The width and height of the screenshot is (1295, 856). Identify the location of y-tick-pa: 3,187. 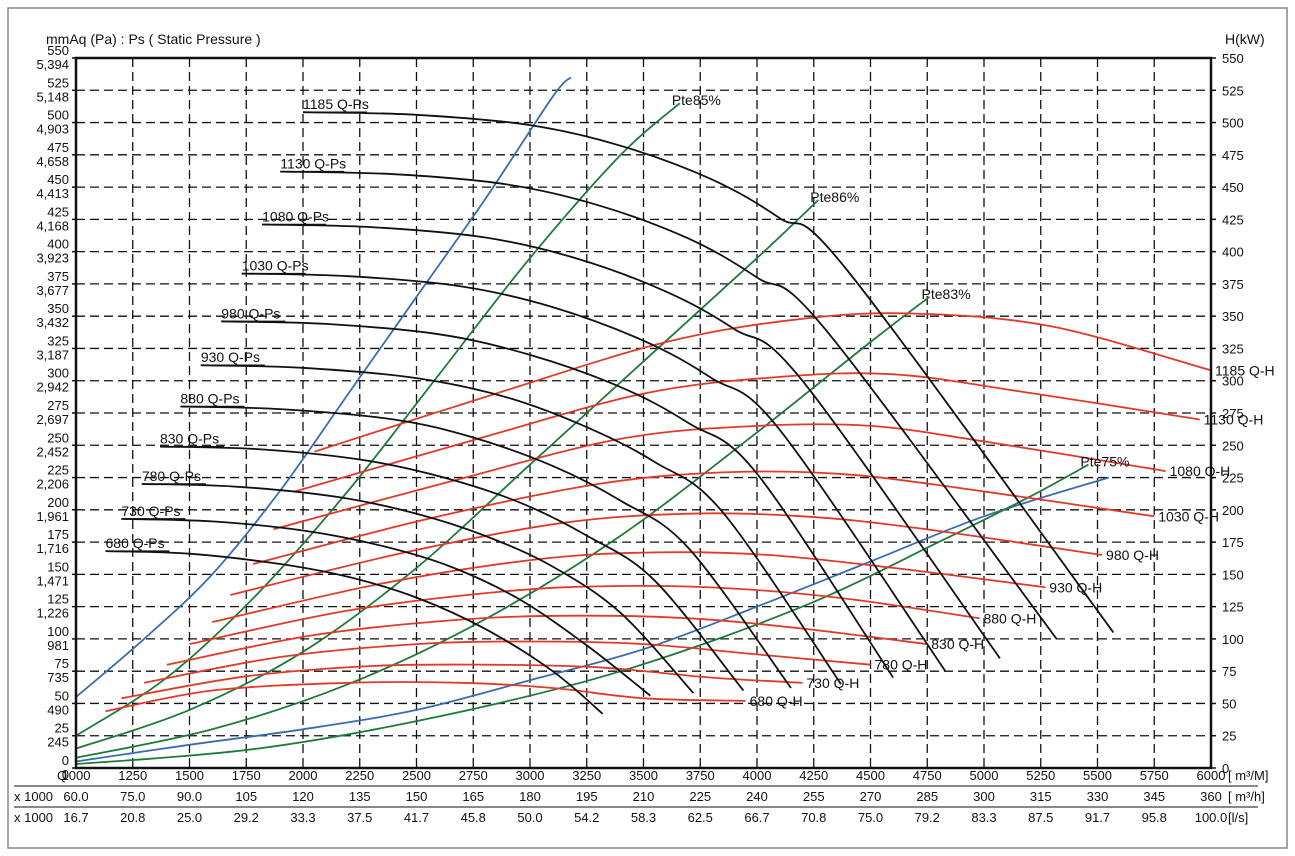
(52, 354).